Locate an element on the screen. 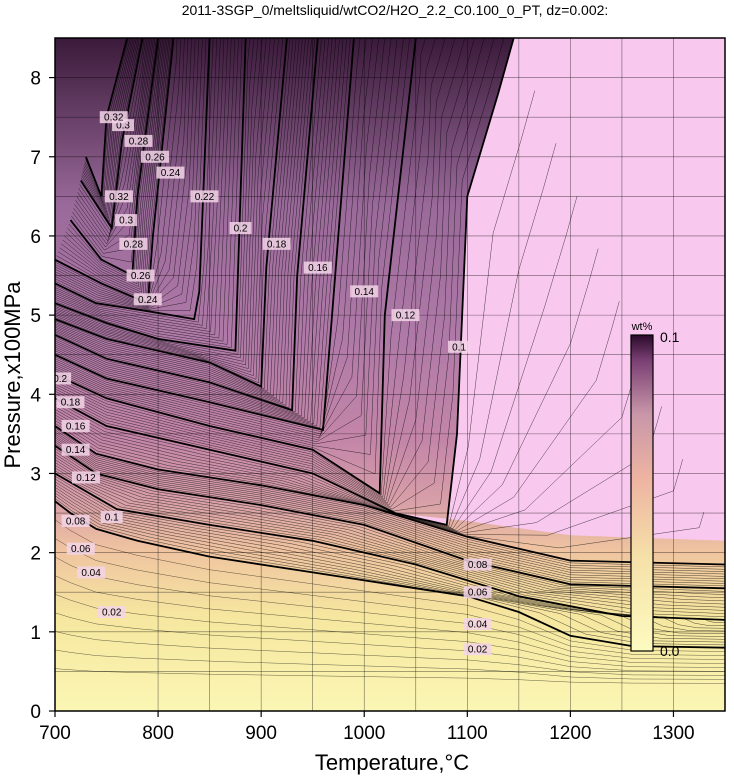 This screenshot has width=734, height=776. x-tick-label: 900 is located at coordinates (261, 733).